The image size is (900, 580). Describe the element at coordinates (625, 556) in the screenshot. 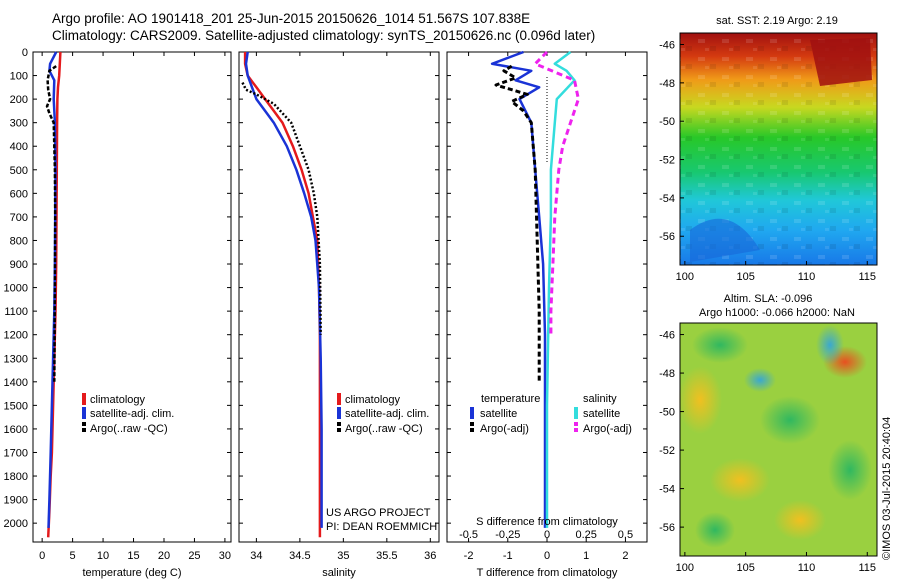

I see `x-tick-label: 2` at that location.